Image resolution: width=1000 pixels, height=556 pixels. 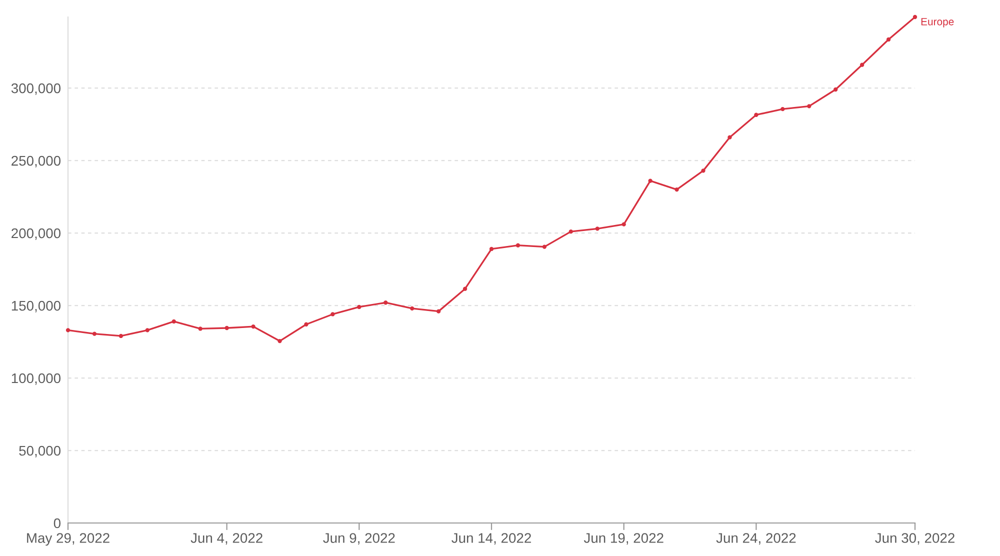 What do you see at coordinates (40, 452) in the screenshot?
I see `y-tick-label: 50,000` at bounding box center [40, 452].